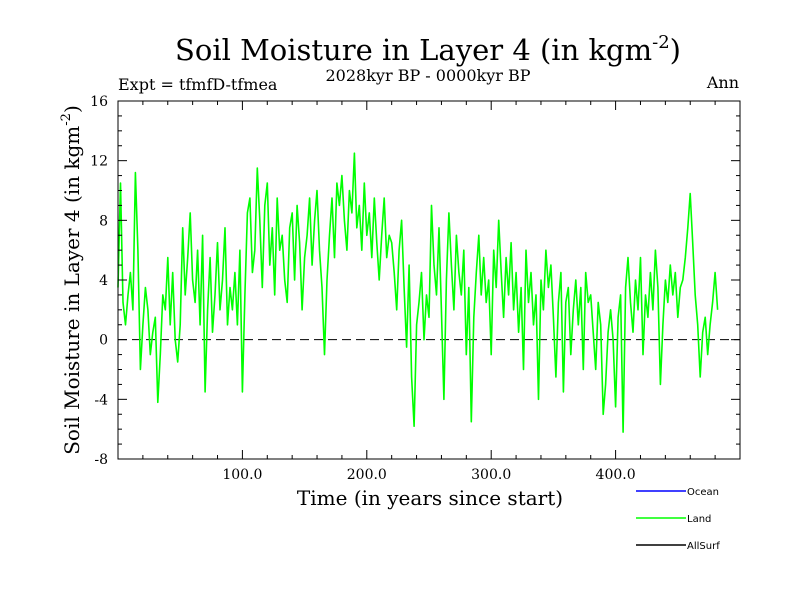 The image size is (800, 600). Describe the element at coordinates (661, 42) in the screenshot. I see `chart-title-superscript: -2` at that location.